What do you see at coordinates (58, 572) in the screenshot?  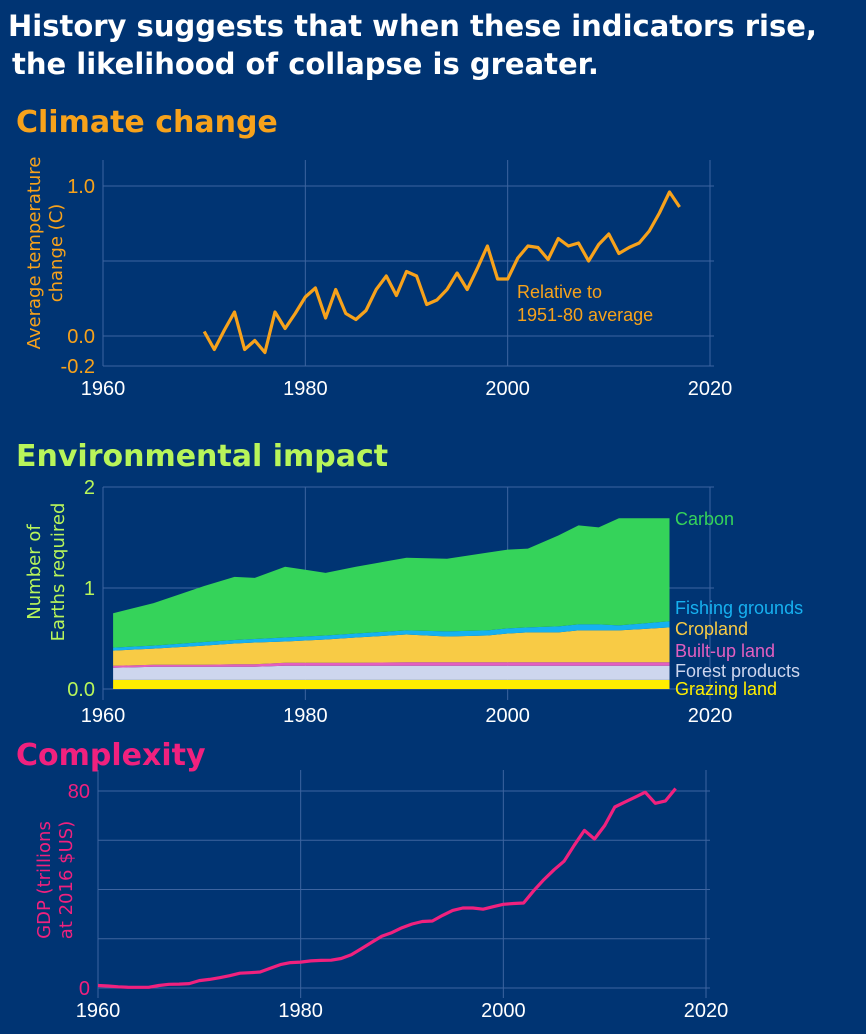 I see `y-axis-label-line-2: Earths required` at bounding box center [58, 572].